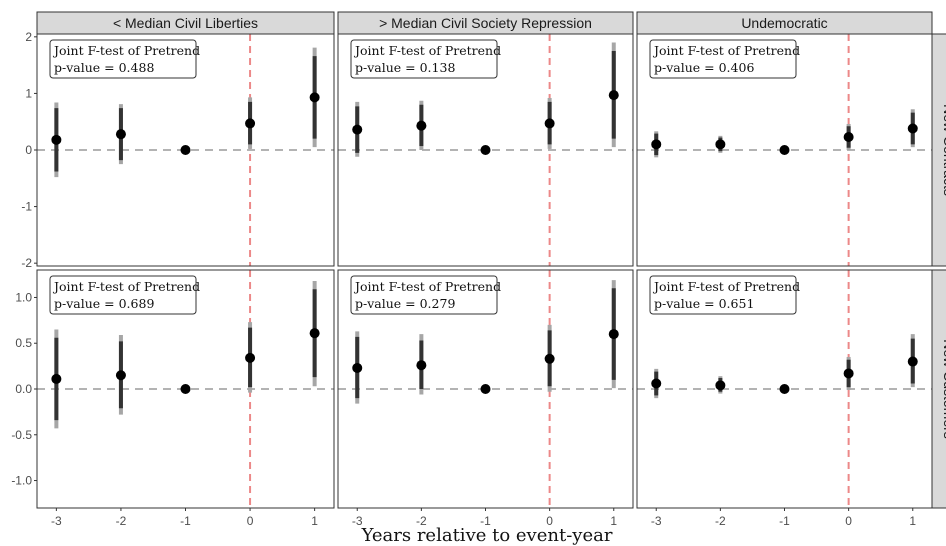 The width and height of the screenshot is (946, 546). What do you see at coordinates (185, 23) in the screenshot?
I see `column-strip-label: < Median Civil Liberties` at bounding box center [185, 23].